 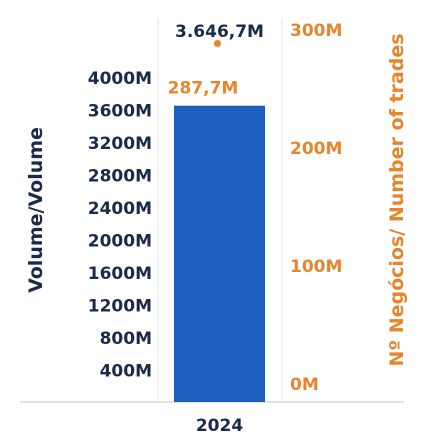 What do you see at coordinates (217, 44) in the screenshot?
I see `trades-marker` at bounding box center [217, 44].